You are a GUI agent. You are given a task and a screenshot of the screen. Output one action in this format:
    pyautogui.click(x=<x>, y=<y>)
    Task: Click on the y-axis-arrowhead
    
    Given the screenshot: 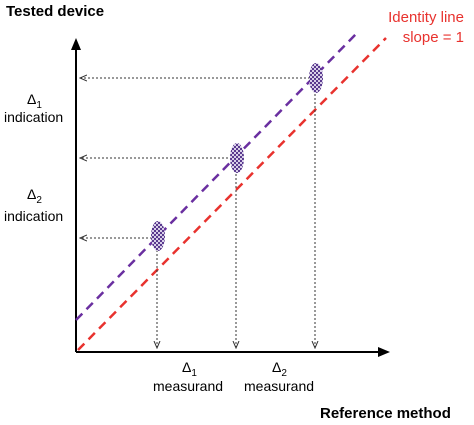 What is the action you would take?
    pyautogui.click(x=76, y=44)
    